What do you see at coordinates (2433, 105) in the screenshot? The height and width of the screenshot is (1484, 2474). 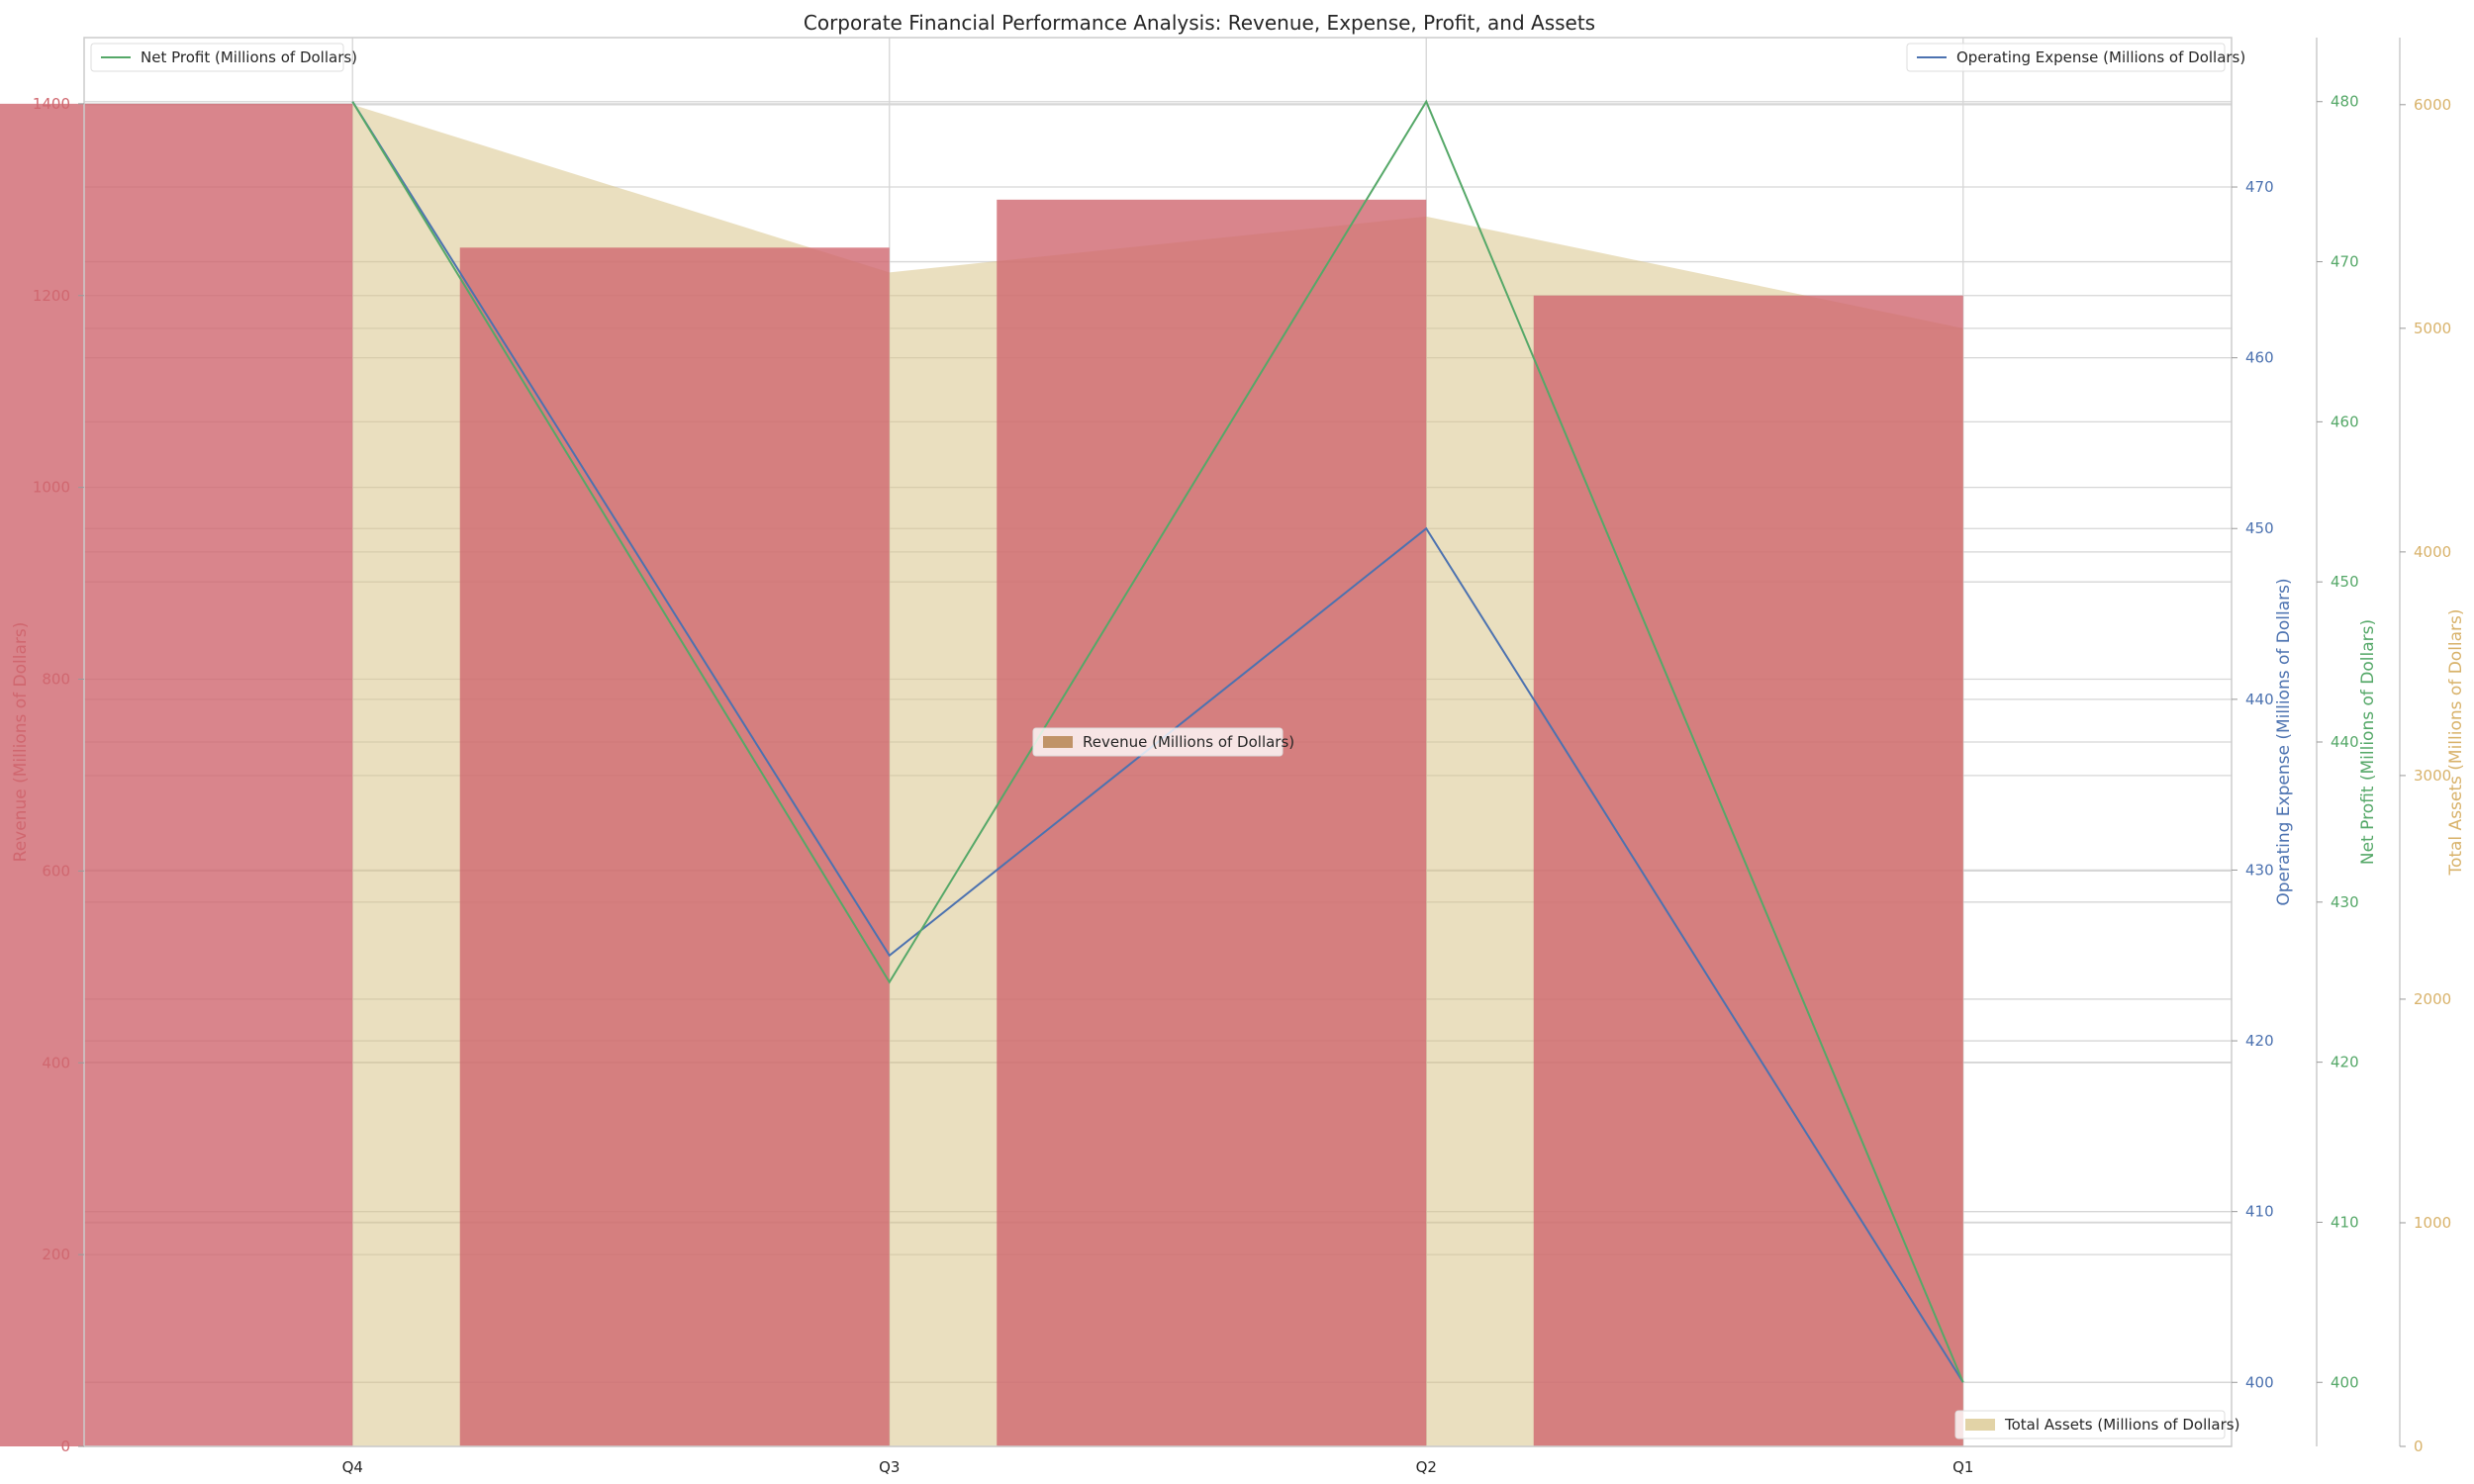 I see `tick-label-right-3: 6000` at bounding box center [2433, 105].